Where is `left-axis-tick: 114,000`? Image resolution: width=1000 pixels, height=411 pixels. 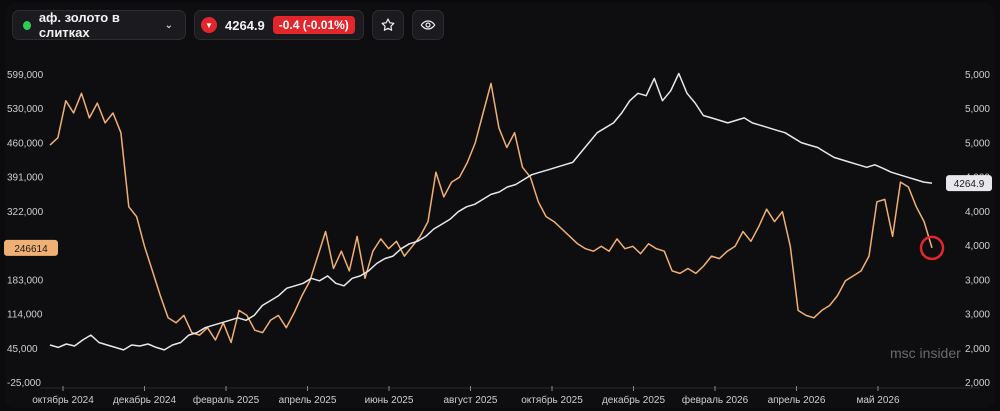 left-axis-tick: 114,000 is located at coordinates (25, 315).